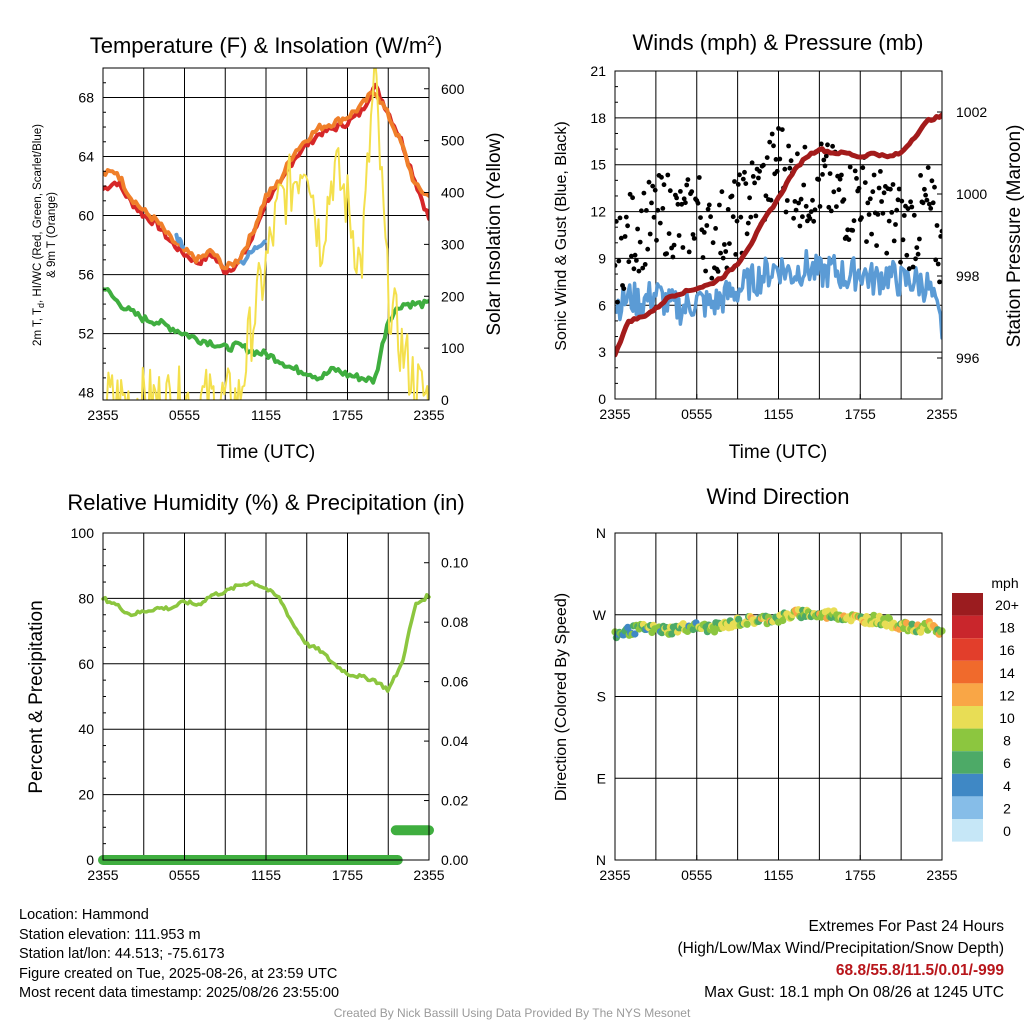  Describe the element at coordinates (266, 875) in the screenshot. I see `x-tick-label: 1155` at that location.